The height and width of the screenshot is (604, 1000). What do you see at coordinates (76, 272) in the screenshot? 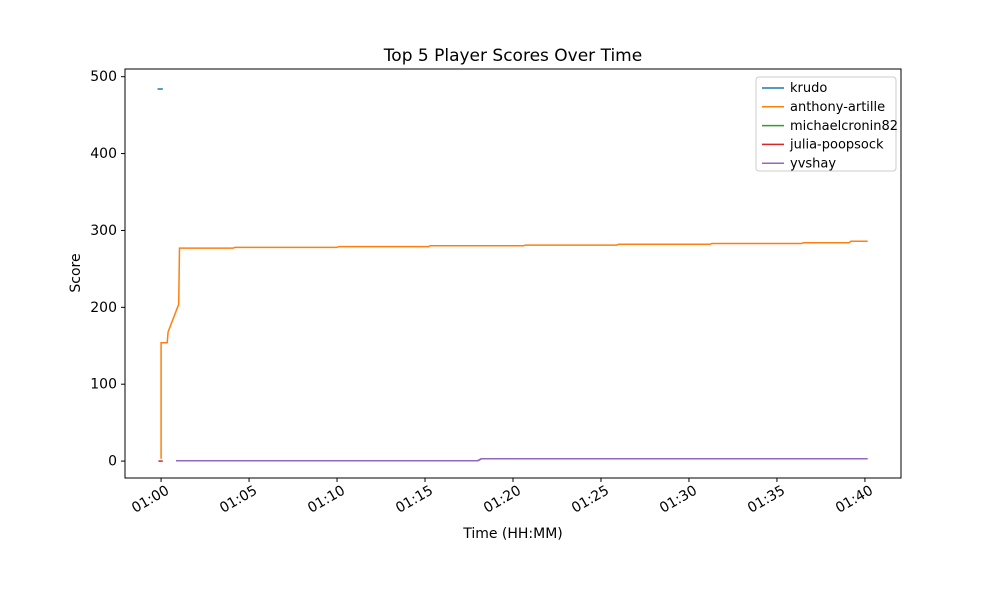
I see `y-axis-label: Score` at bounding box center [76, 272].